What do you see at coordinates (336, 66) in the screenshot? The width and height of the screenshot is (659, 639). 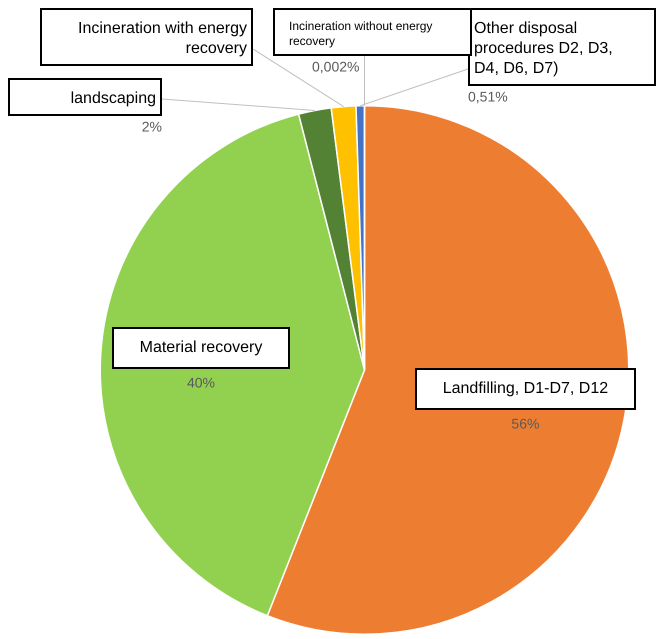 I see `data-label: 0,002%` at bounding box center [336, 66].